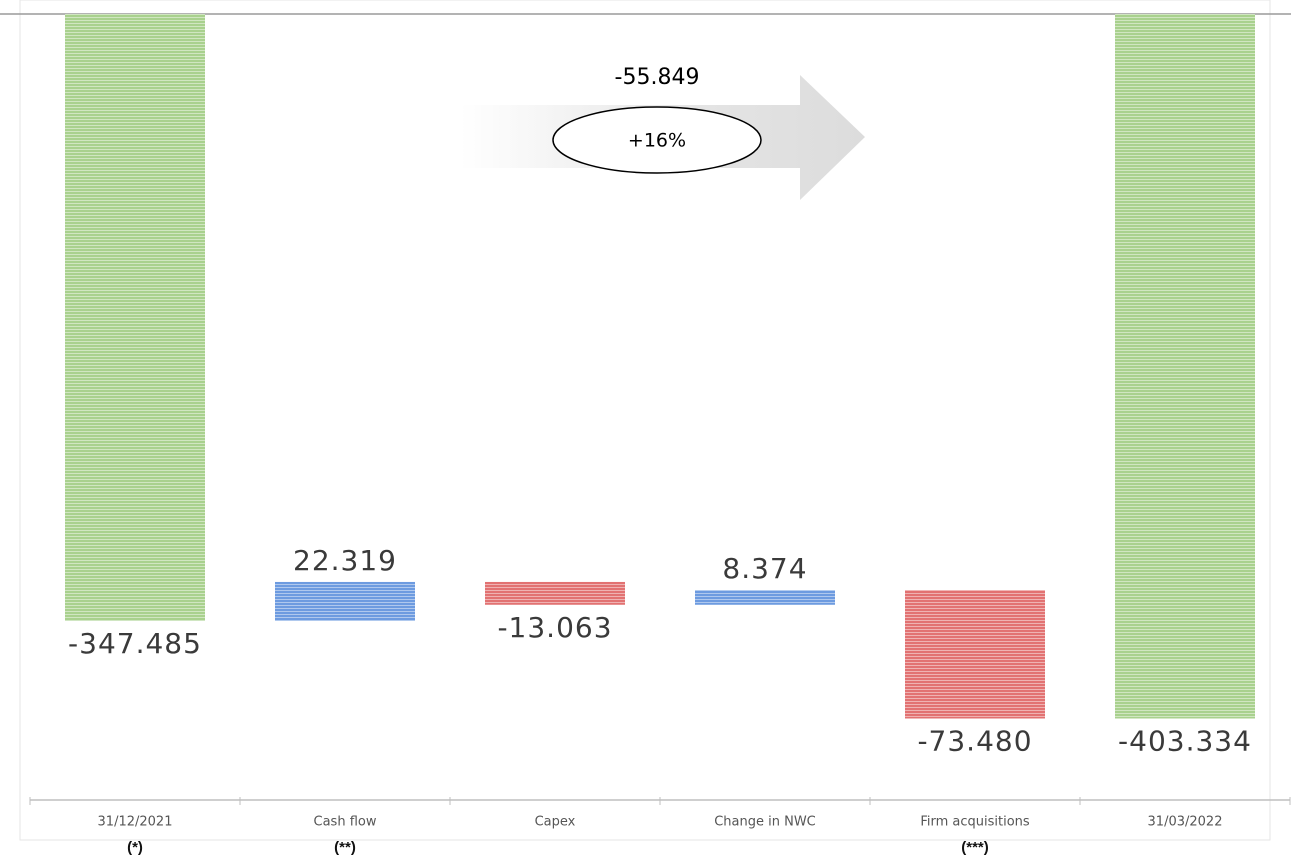 The image size is (1291, 857). I want to click on x-tick-label: 31/03/2022, so click(1185, 822).